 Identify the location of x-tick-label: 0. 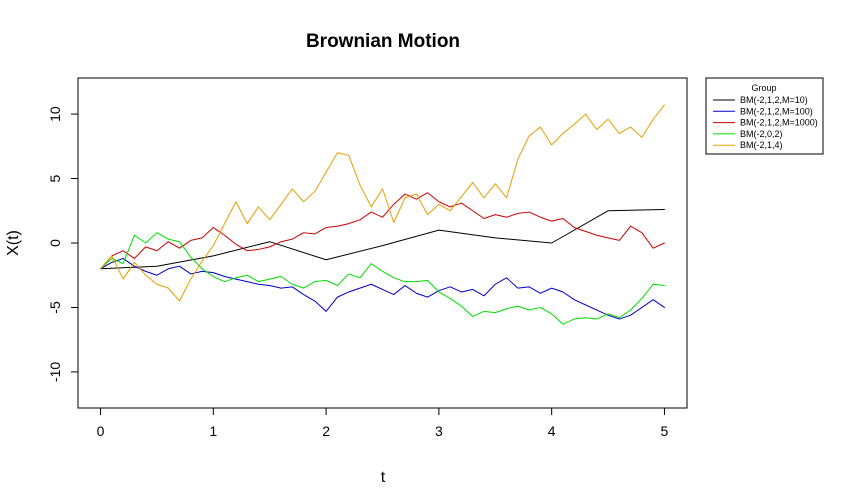
(101, 431).